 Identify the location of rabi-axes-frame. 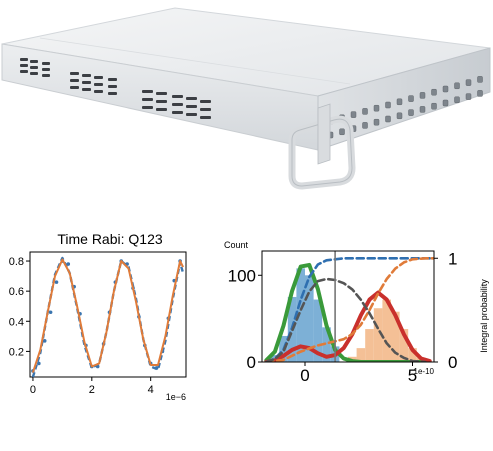
(108, 314).